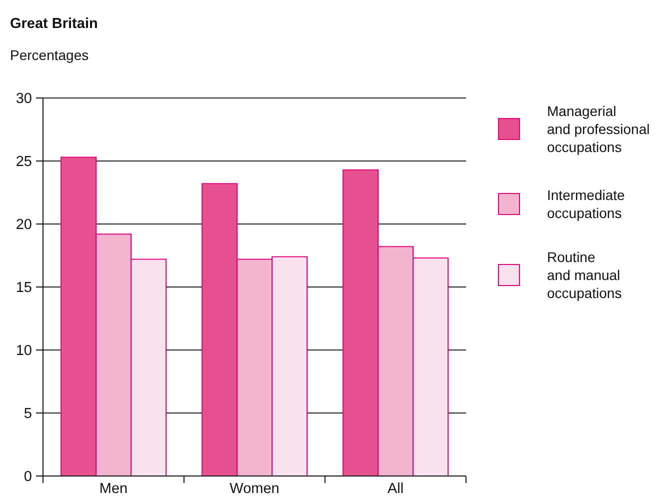 The image size is (665, 502). I want to click on y-tick-label: 5, so click(28, 414).